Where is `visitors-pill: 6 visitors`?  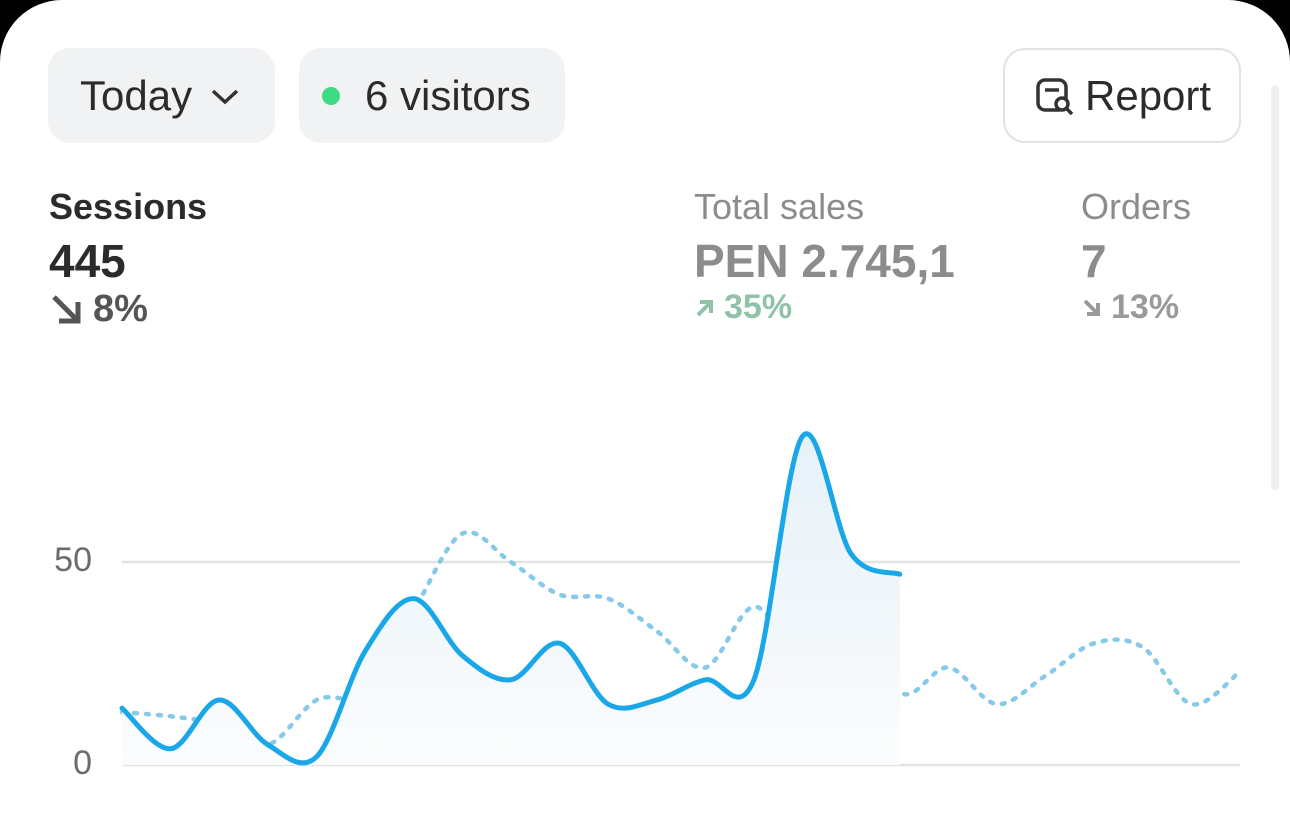
visitors-pill: 6 visitors is located at coordinates (432, 95).